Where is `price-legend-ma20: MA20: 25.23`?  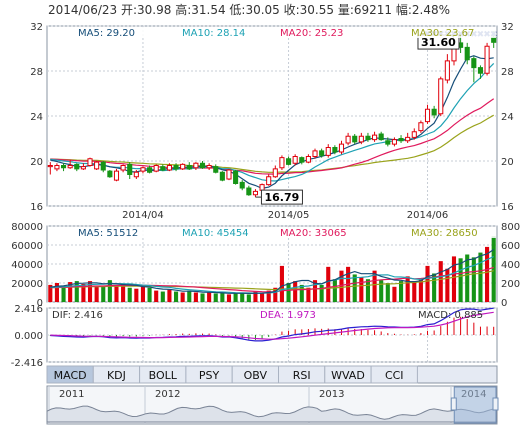
price-legend-ma20: MA20: 25.23 is located at coordinates (311, 33).